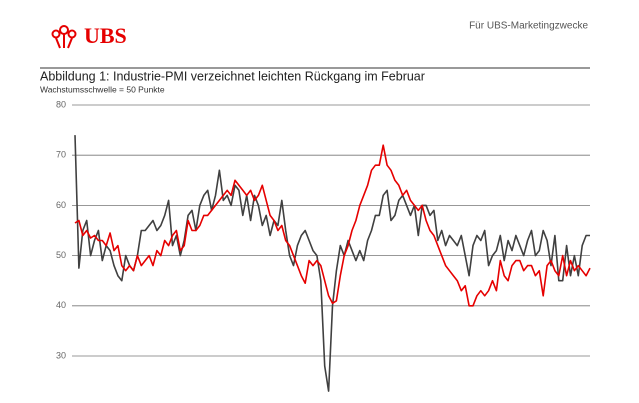  What do you see at coordinates (64, 37) in the screenshot?
I see `logo` at bounding box center [64, 37].